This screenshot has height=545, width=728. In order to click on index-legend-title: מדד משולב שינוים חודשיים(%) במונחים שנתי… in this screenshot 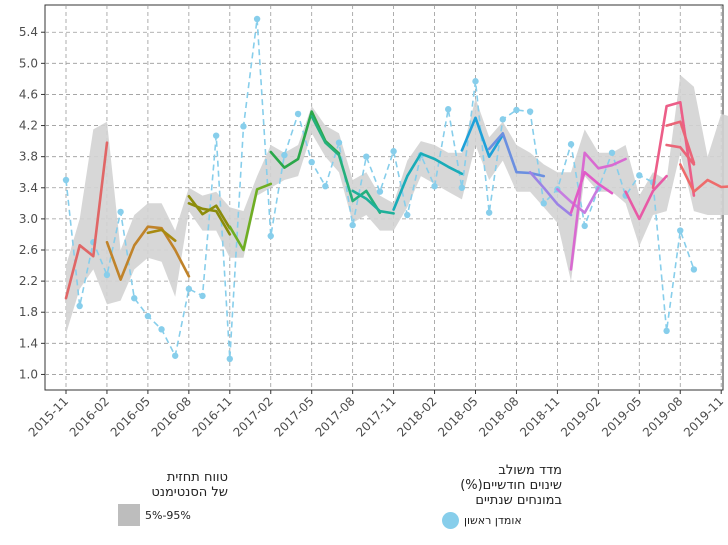, I will do `click(511, 485)`.